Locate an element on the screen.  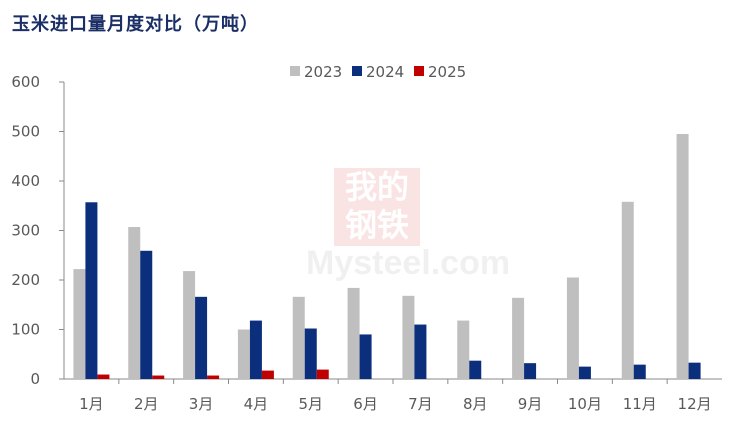
y-tick-label: 200 is located at coordinates (25, 280).